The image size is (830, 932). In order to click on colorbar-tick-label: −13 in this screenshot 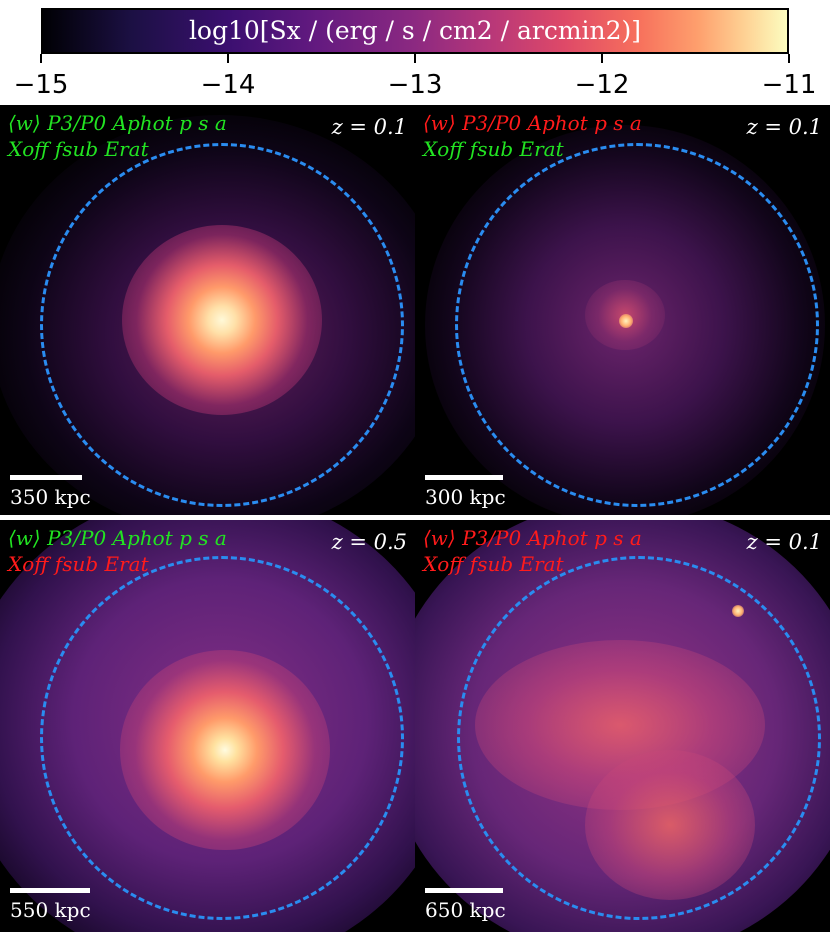, I will do `click(415, 85)`.